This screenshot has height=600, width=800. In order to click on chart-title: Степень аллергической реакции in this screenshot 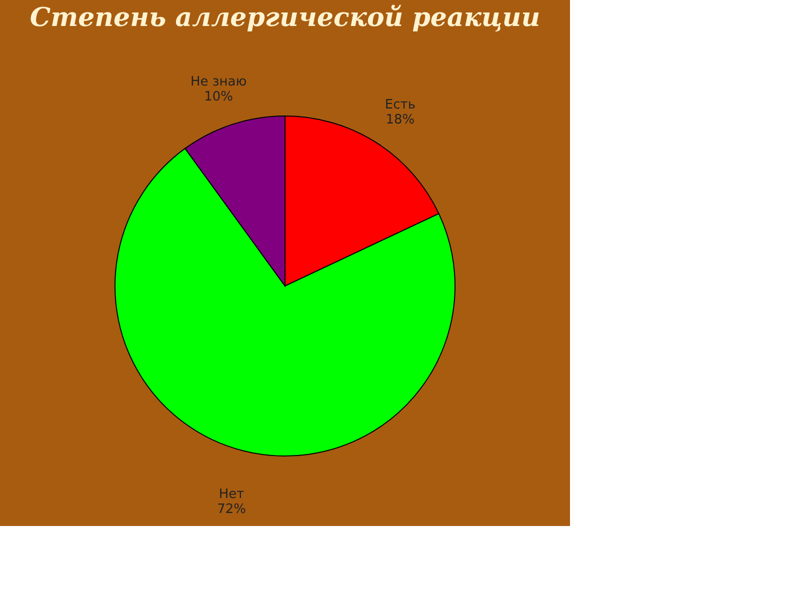, I will do `click(285, 18)`.